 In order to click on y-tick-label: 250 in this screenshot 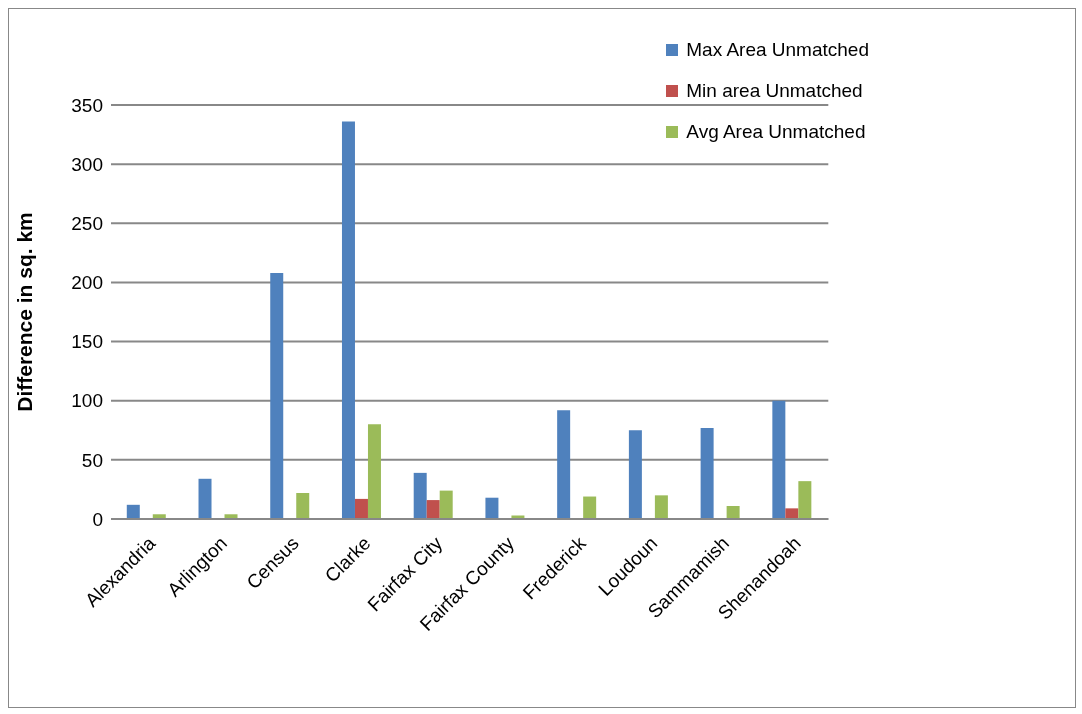, I will do `click(87, 224)`.